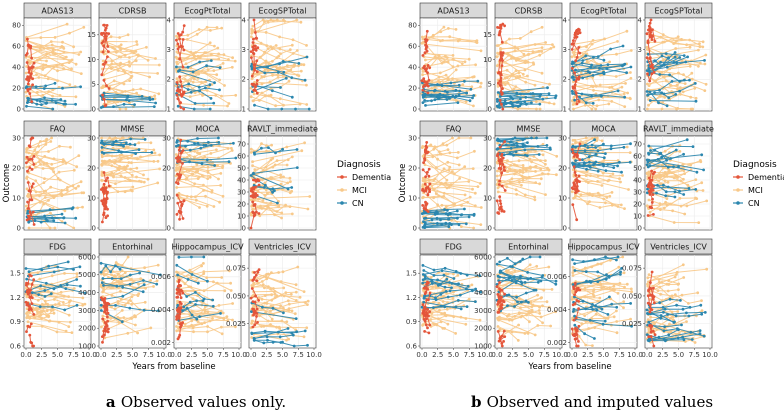 This screenshot has height=416, width=784. I want to click on y-tick-label: 30, so click(487, 138).